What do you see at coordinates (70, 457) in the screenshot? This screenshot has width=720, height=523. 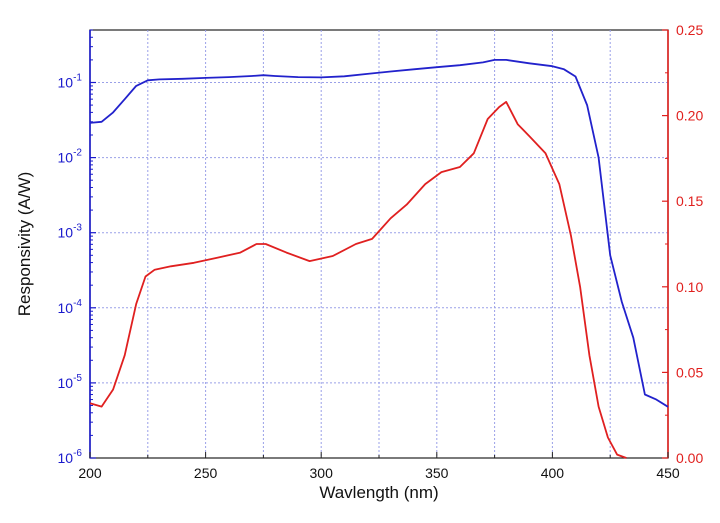 I see `y-tick-label: 10⁻⁶` at bounding box center [70, 457].